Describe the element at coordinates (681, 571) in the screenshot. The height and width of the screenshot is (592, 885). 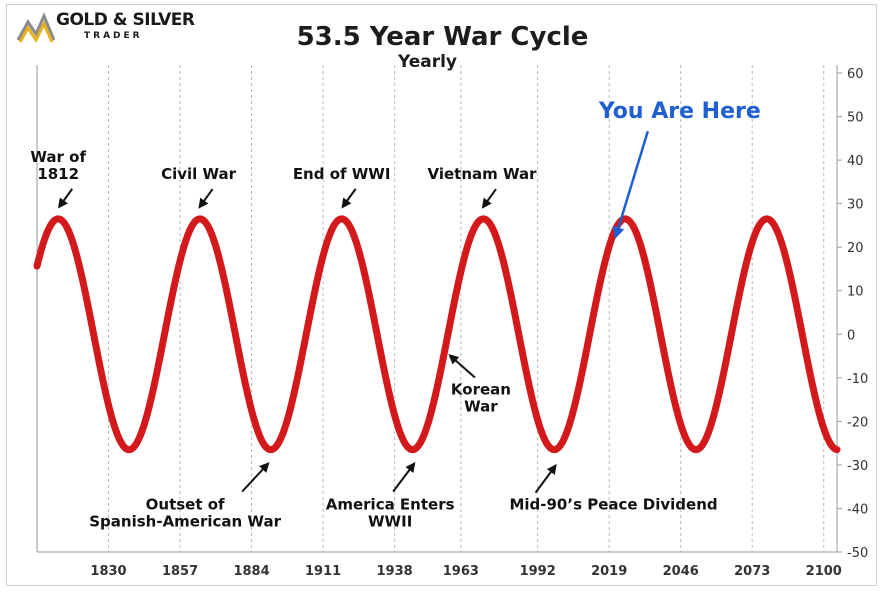
I see `x-tick-label: 2046` at that location.